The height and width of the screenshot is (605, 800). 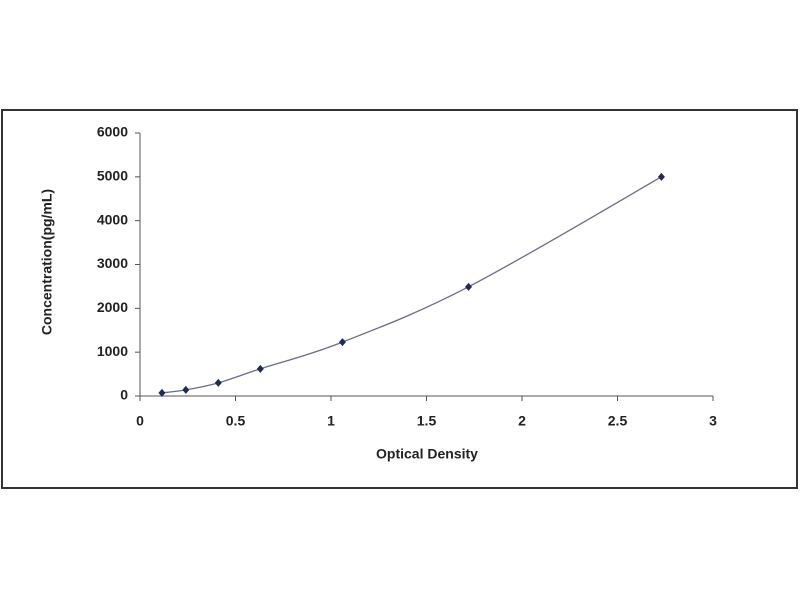 What do you see at coordinates (522, 421) in the screenshot?
I see `x-tick-label: 2` at bounding box center [522, 421].